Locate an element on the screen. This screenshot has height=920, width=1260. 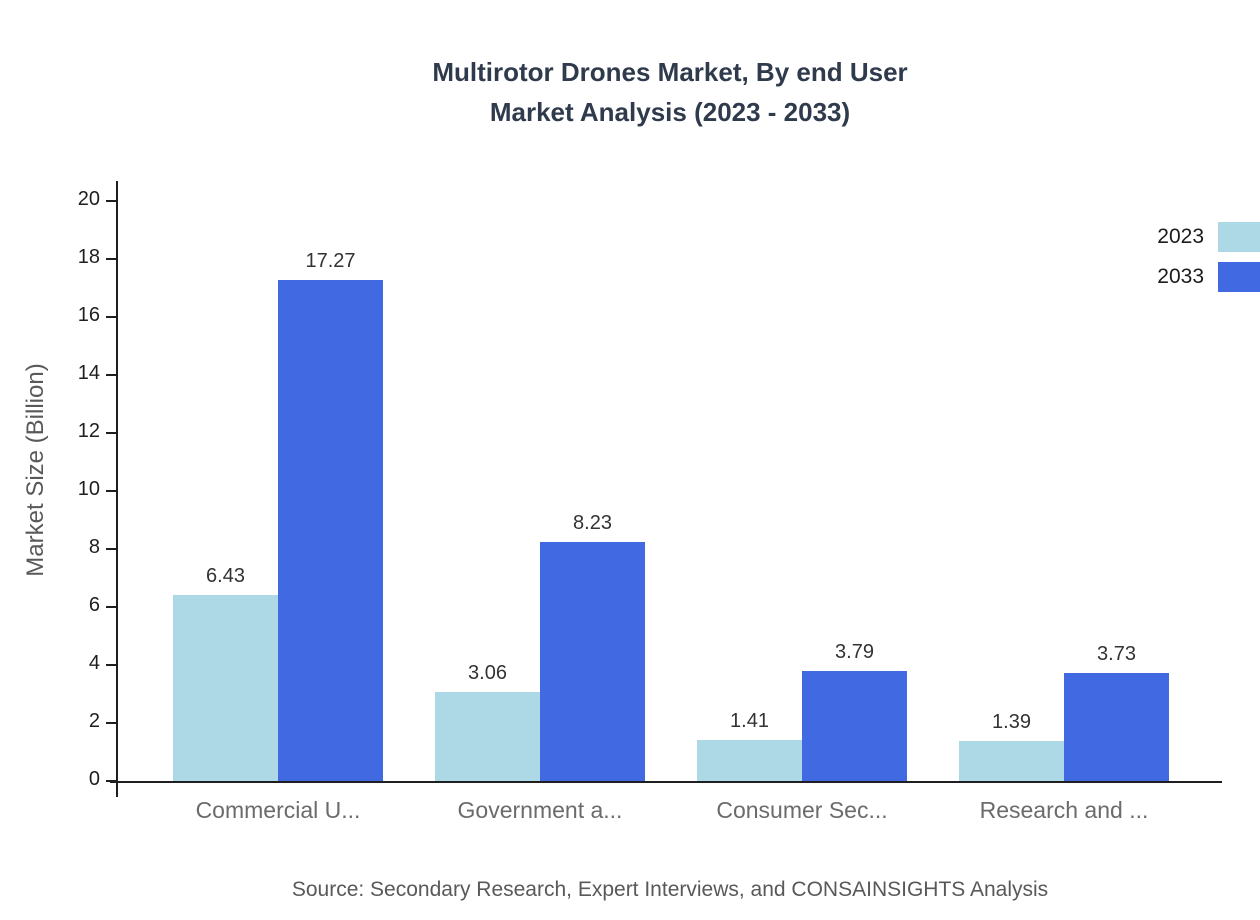
x-axis-corner-tick is located at coordinates (117, 790).